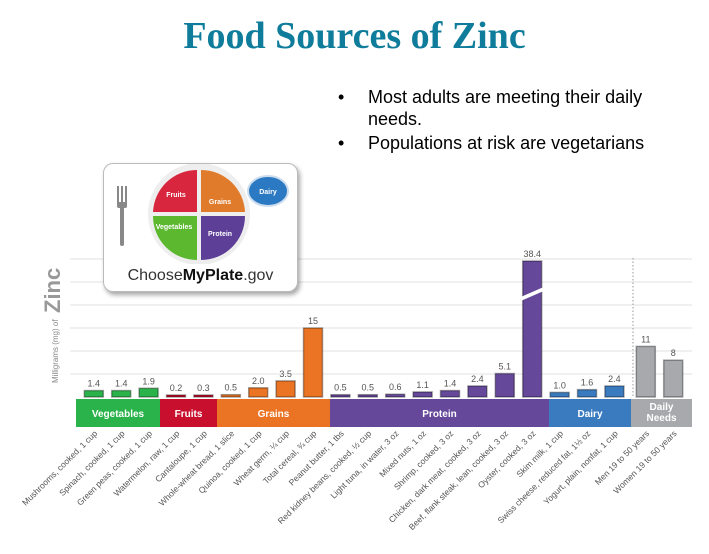  I want to click on category-band-label: Protein, so click(439, 414).